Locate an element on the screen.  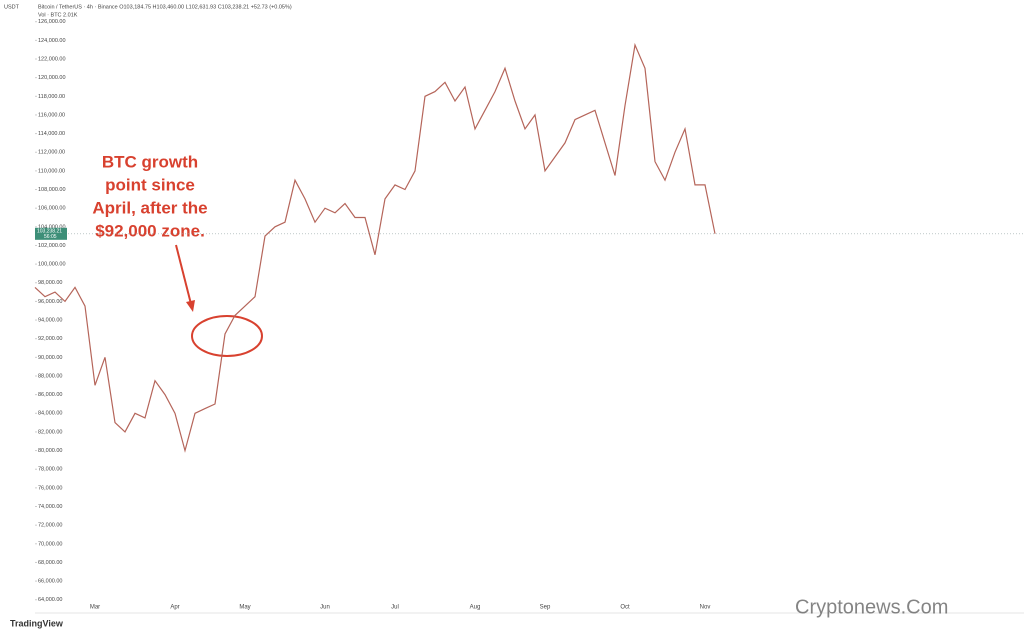
x-tick-label: May is located at coordinates (244, 608).